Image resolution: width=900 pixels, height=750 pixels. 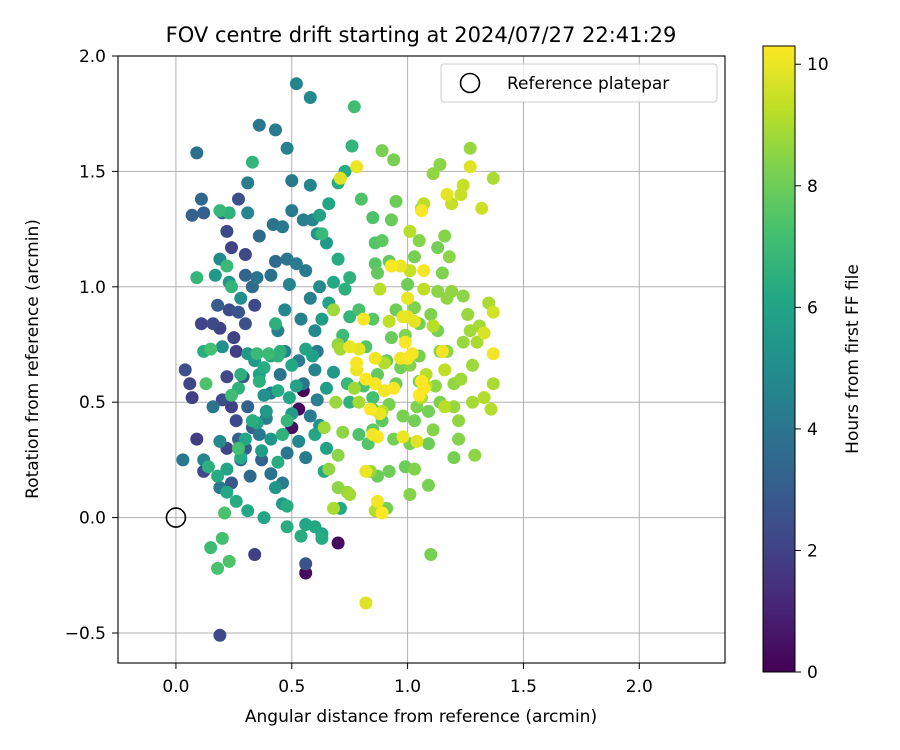 I want to click on colorbar-tick-label: 10, so click(x=818, y=65).